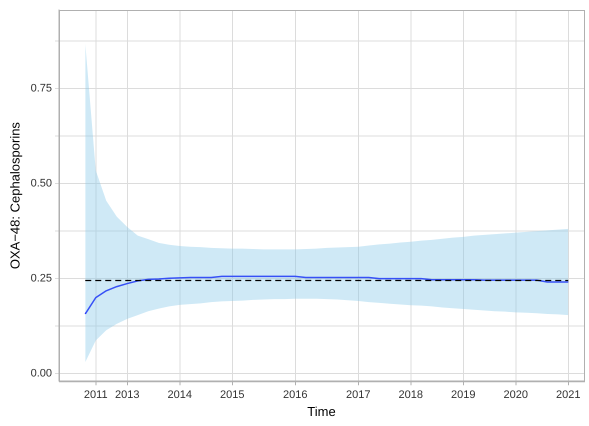 This screenshot has width=589, height=426. Describe the element at coordinates (463, 394) in the screenshot. I see `x-tick-label: 2019` at that location.